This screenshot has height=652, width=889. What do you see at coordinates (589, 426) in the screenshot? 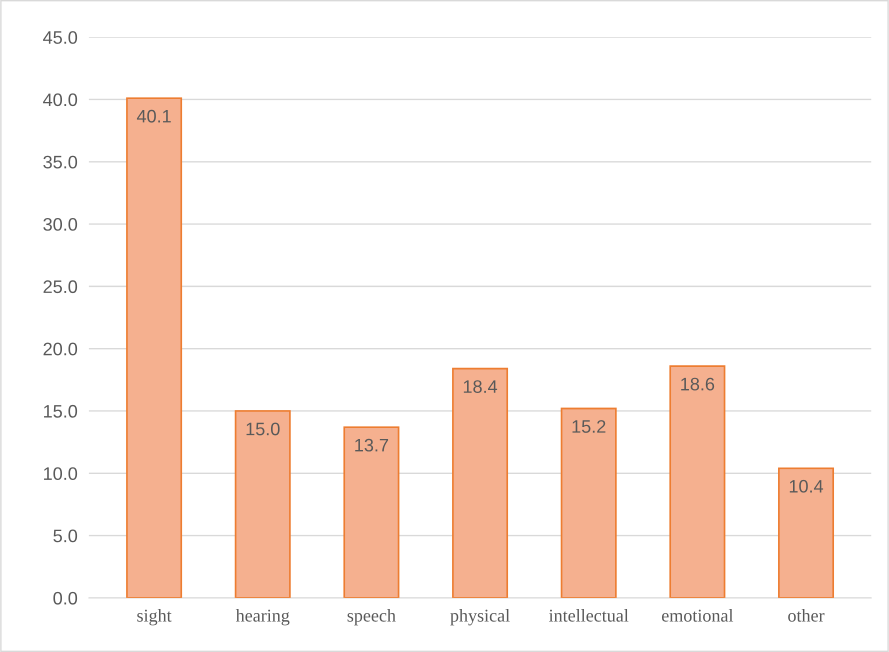
I see `data-label: 15.2` at bounding box center [589, 426].